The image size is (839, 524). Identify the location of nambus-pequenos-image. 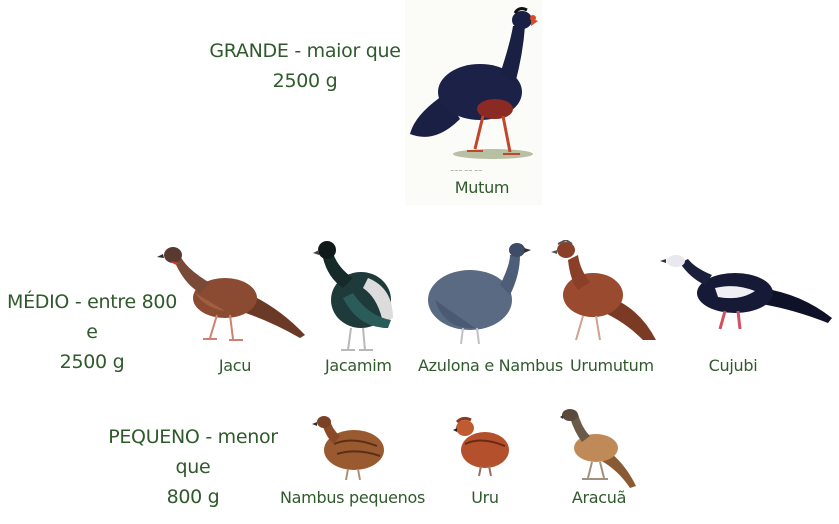
(349, 448).